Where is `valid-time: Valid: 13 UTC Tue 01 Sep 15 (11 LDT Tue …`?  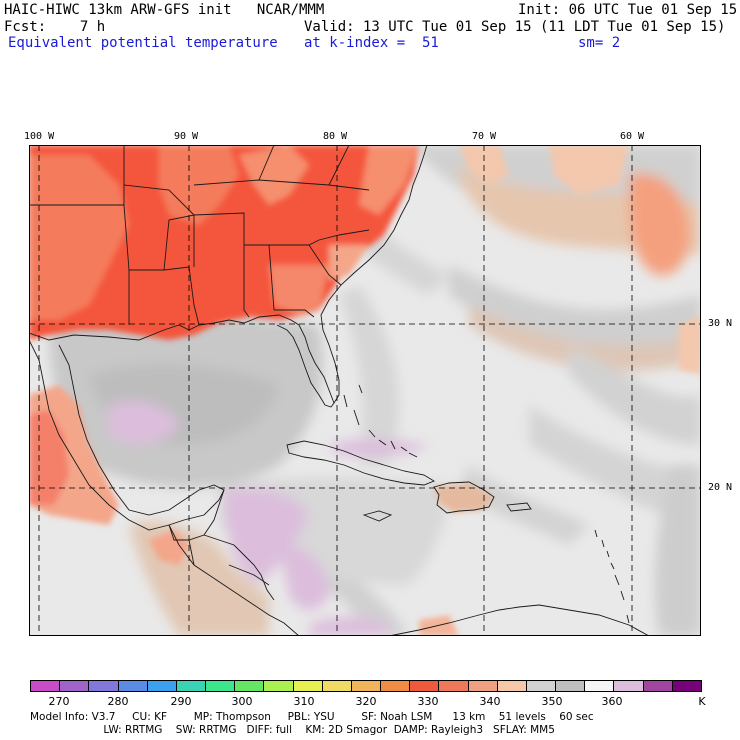
valid-time: Valid: 13 UTC Tue 01 Sep 15 (11 LDT Tue … is located at coordinates (515, 27).